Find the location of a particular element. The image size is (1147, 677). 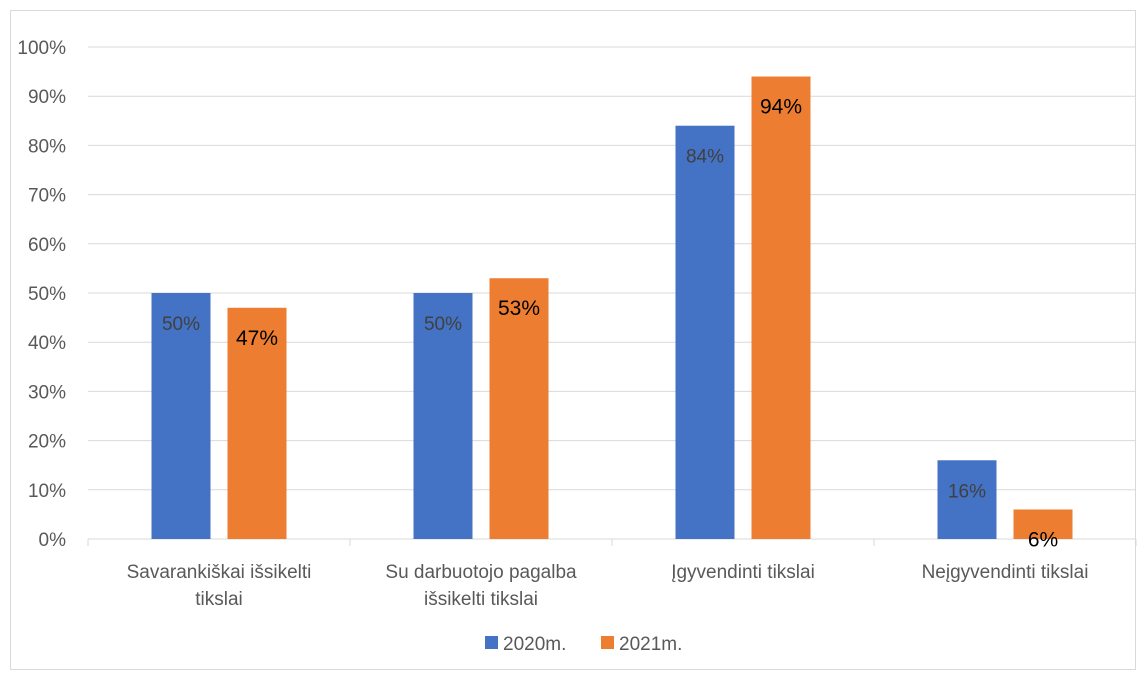

y-tick-label: 30% is located at coordinates (47, 392).